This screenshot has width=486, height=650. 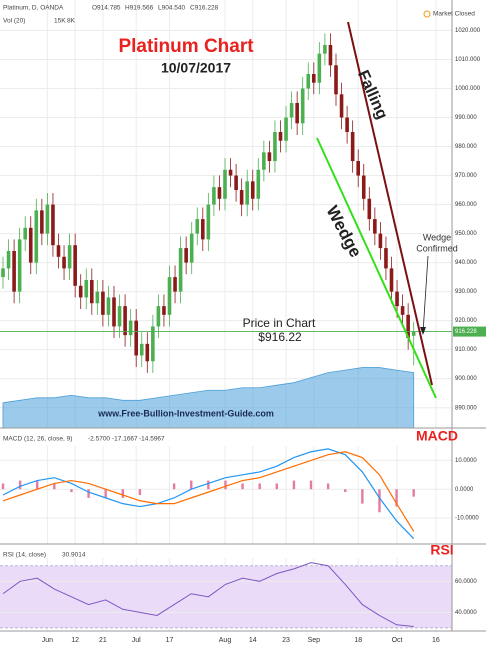 What do you see at coordinates (466, 176) in the screenshot?
I see `y-tick-label: 970.000` at bounding box center [466, 176].